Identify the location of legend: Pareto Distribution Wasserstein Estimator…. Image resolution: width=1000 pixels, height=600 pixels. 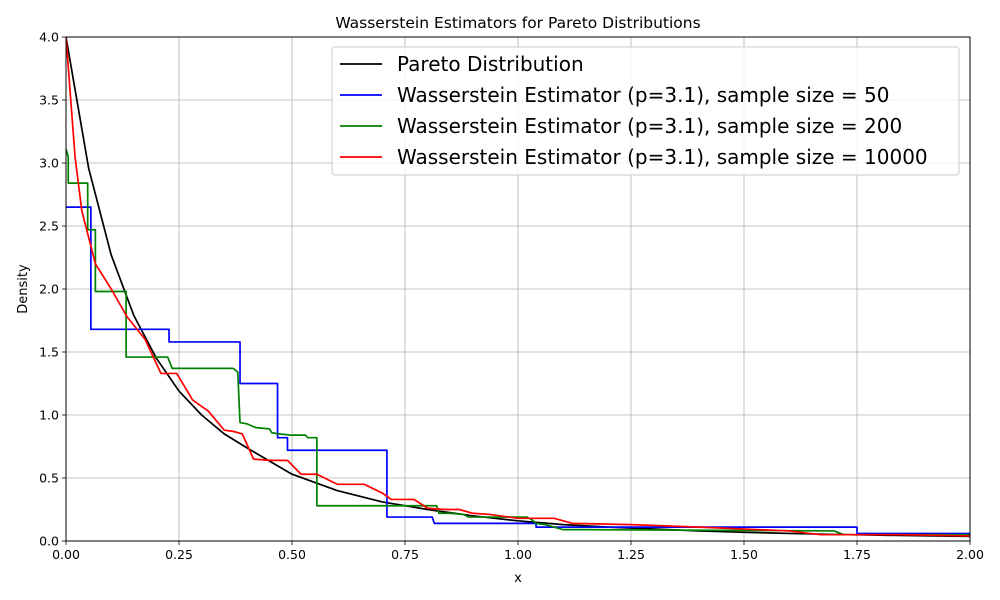
(645, 111).